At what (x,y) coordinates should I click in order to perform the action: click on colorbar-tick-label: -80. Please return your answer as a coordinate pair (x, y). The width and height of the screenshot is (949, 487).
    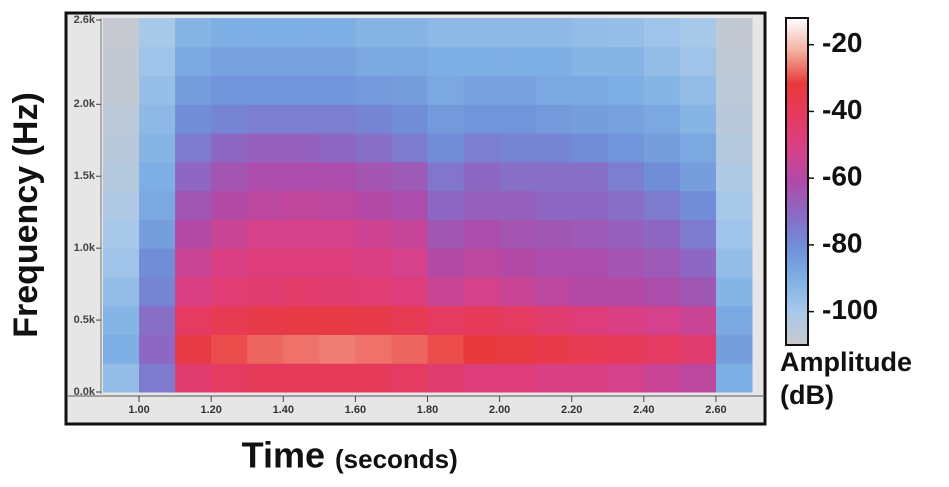
    Looking at the image, I should click on (842, 242).